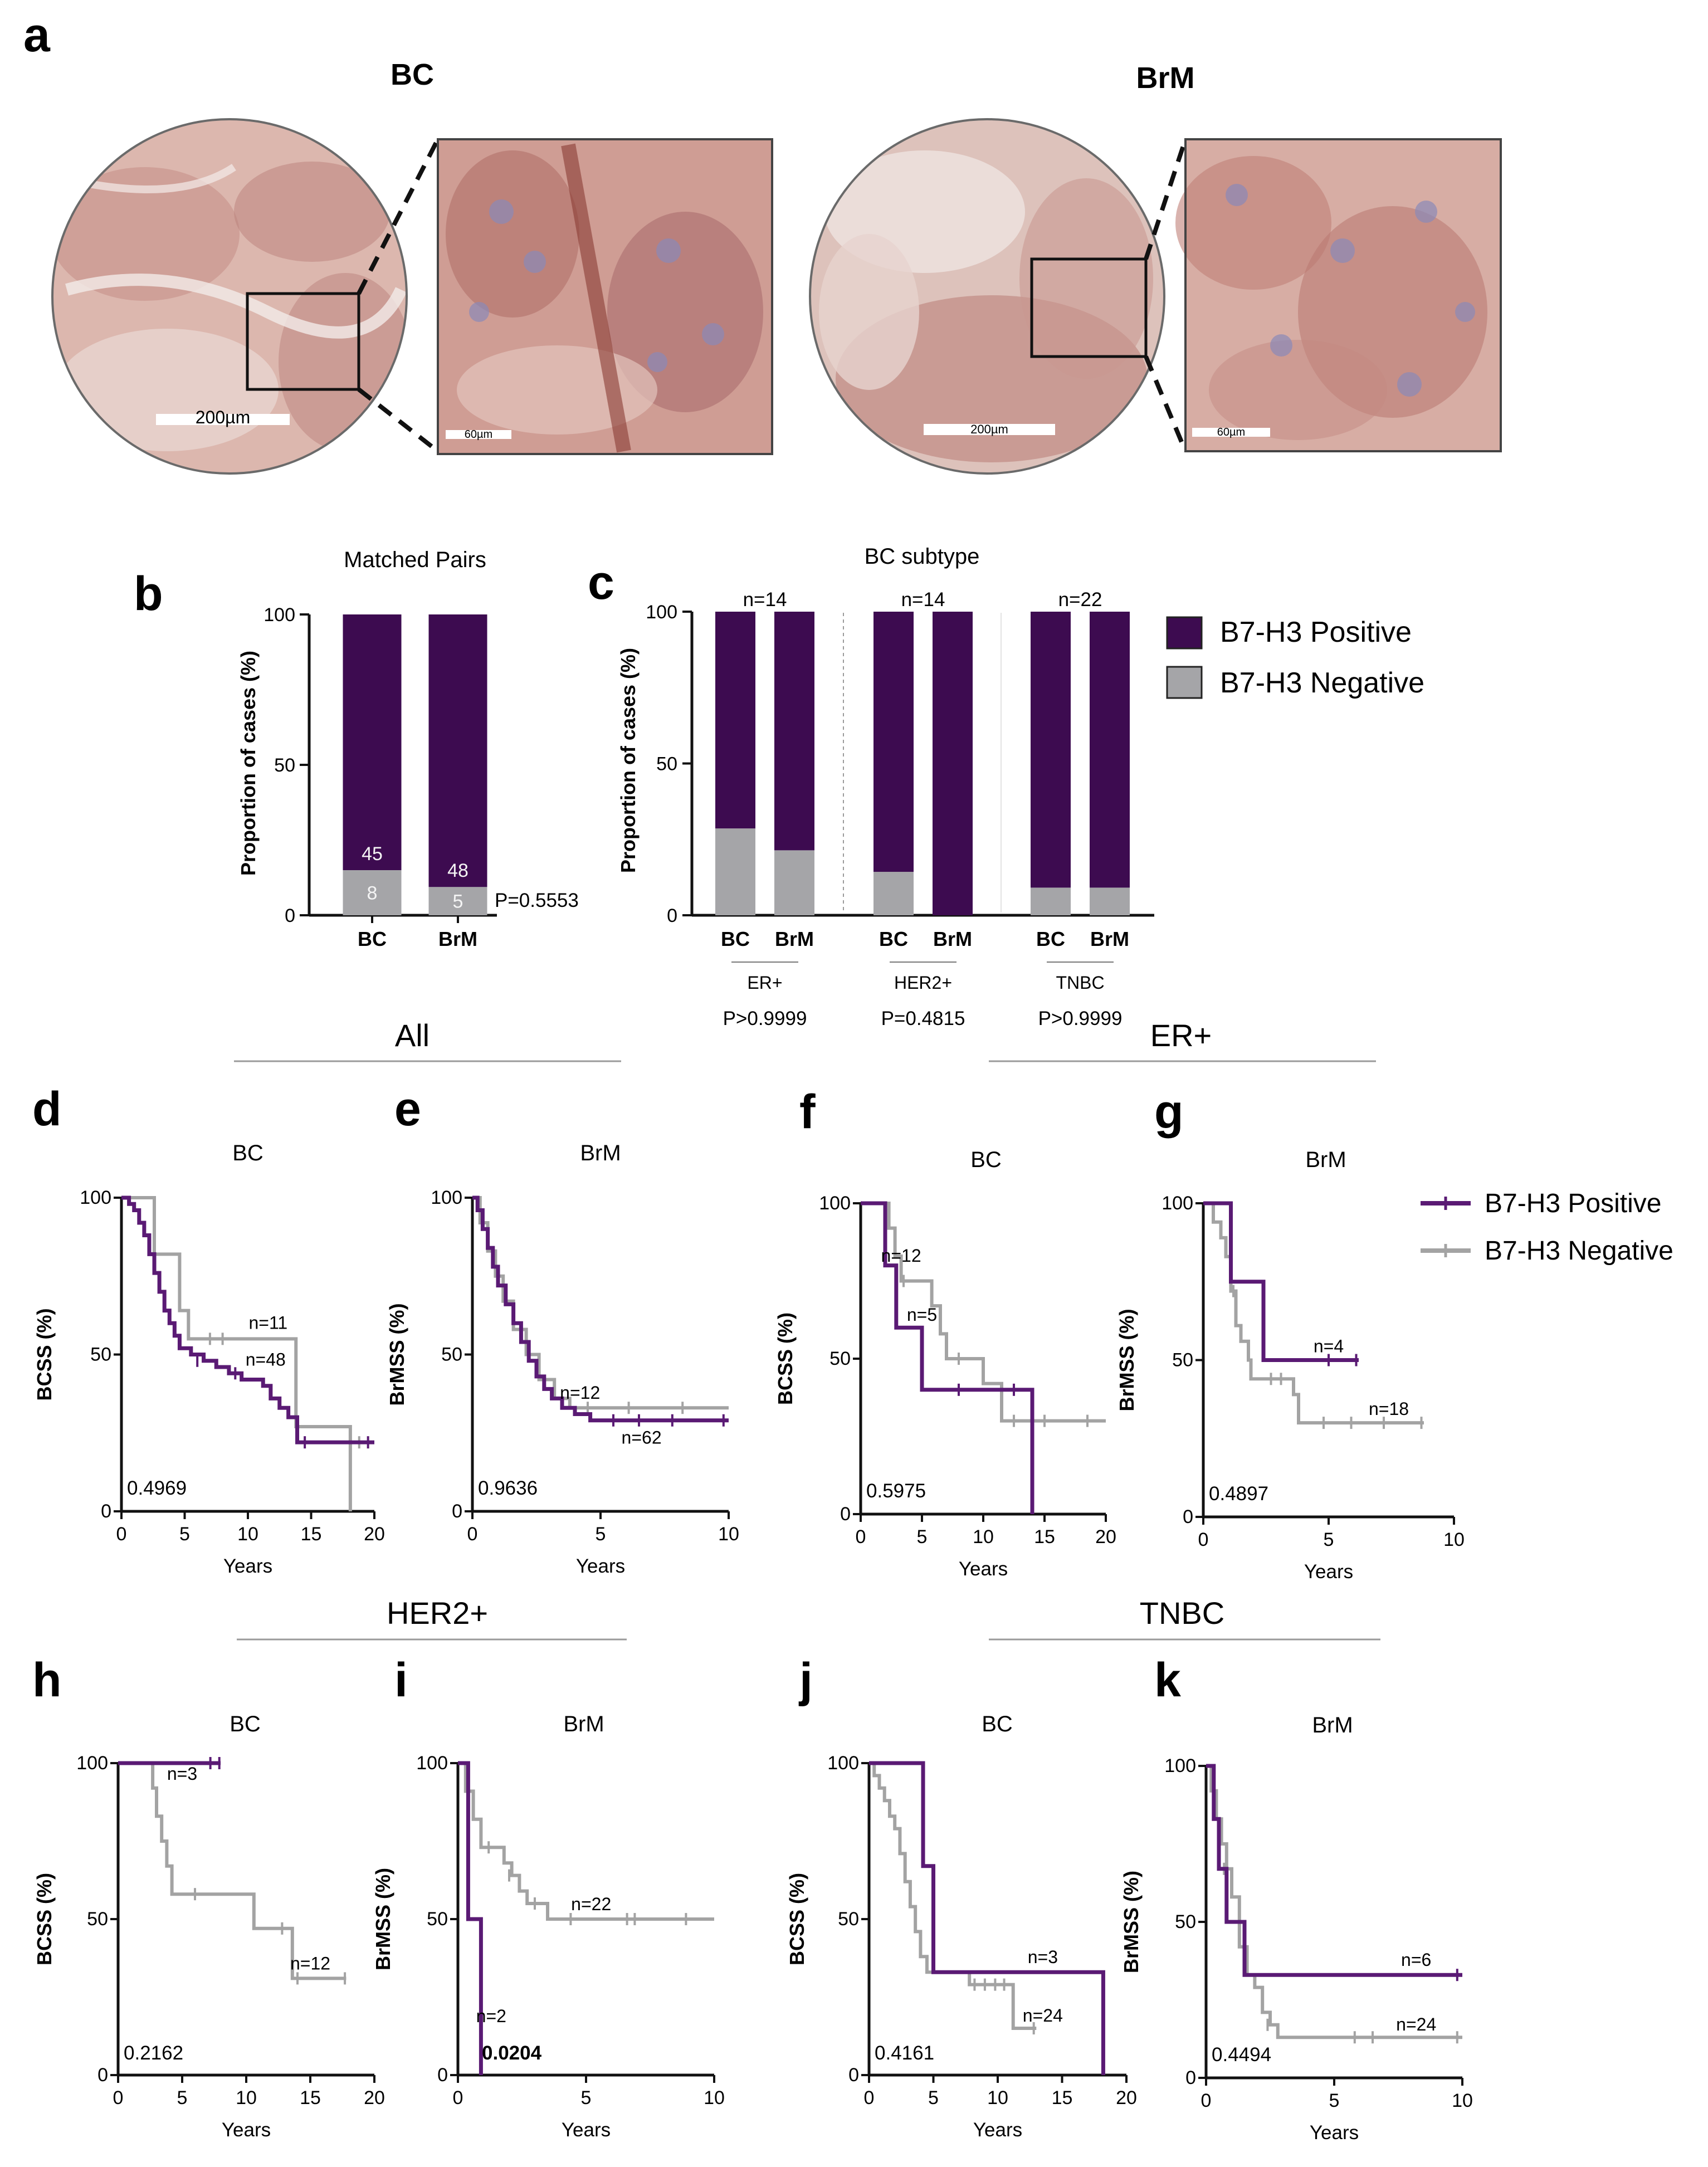 The height and width of the screenshot is (2167, 1708). I want to click on xtick-label-b: BrM, so click(457, 939).